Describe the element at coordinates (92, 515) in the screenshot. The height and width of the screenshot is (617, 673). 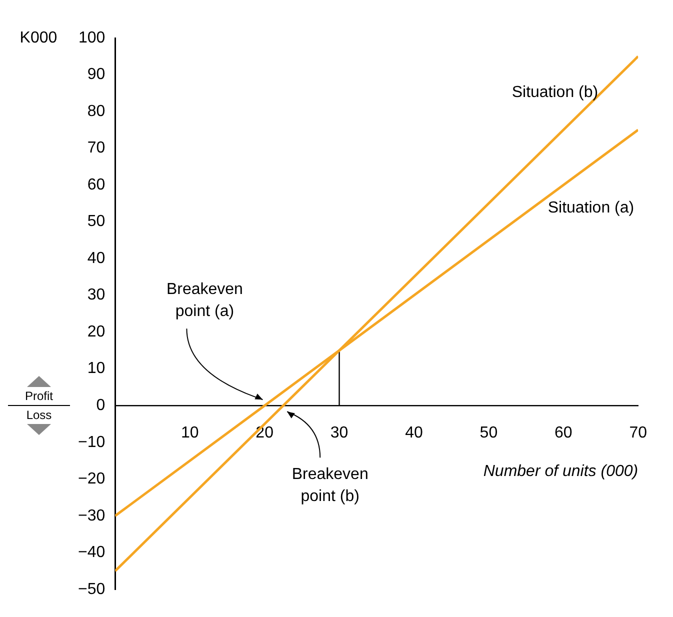
I see `y-tick-label: −30` at that location.